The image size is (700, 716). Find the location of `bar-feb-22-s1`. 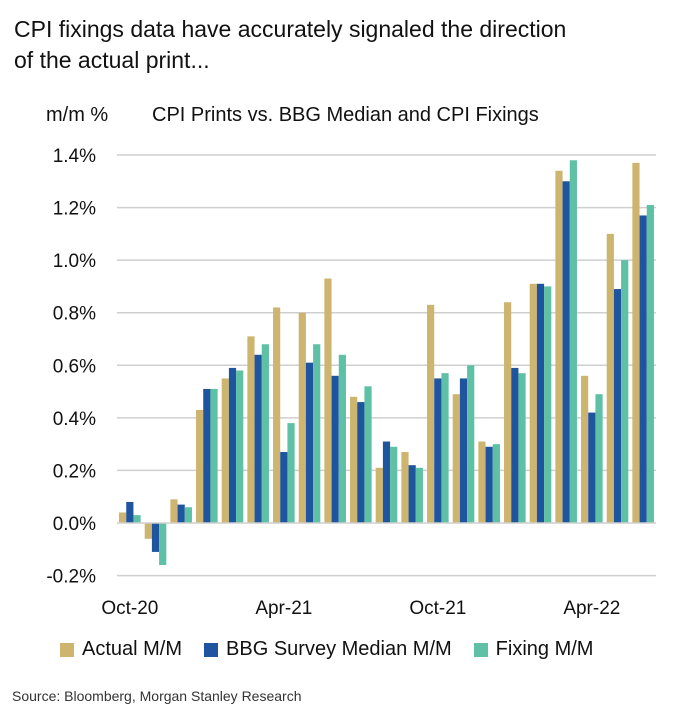

bar-feb-22-s1 is located at coordinates (540, 403).